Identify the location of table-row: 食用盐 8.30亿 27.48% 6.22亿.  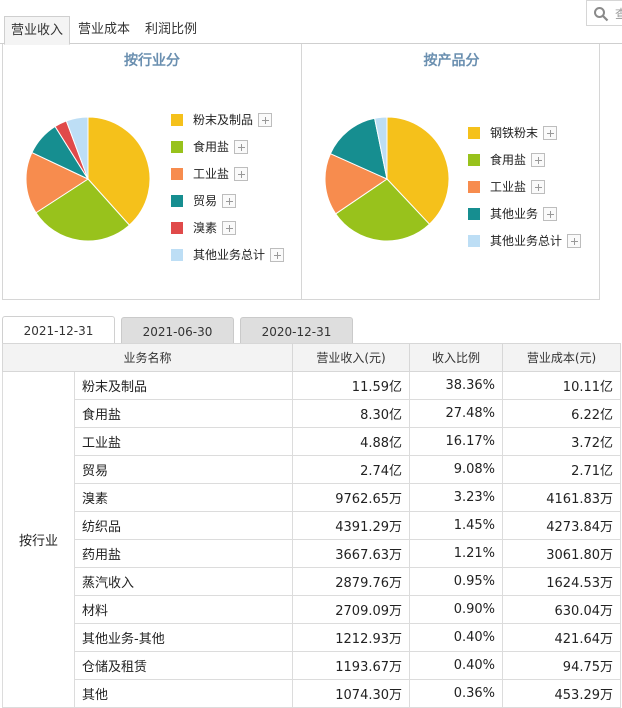
(312, 413).